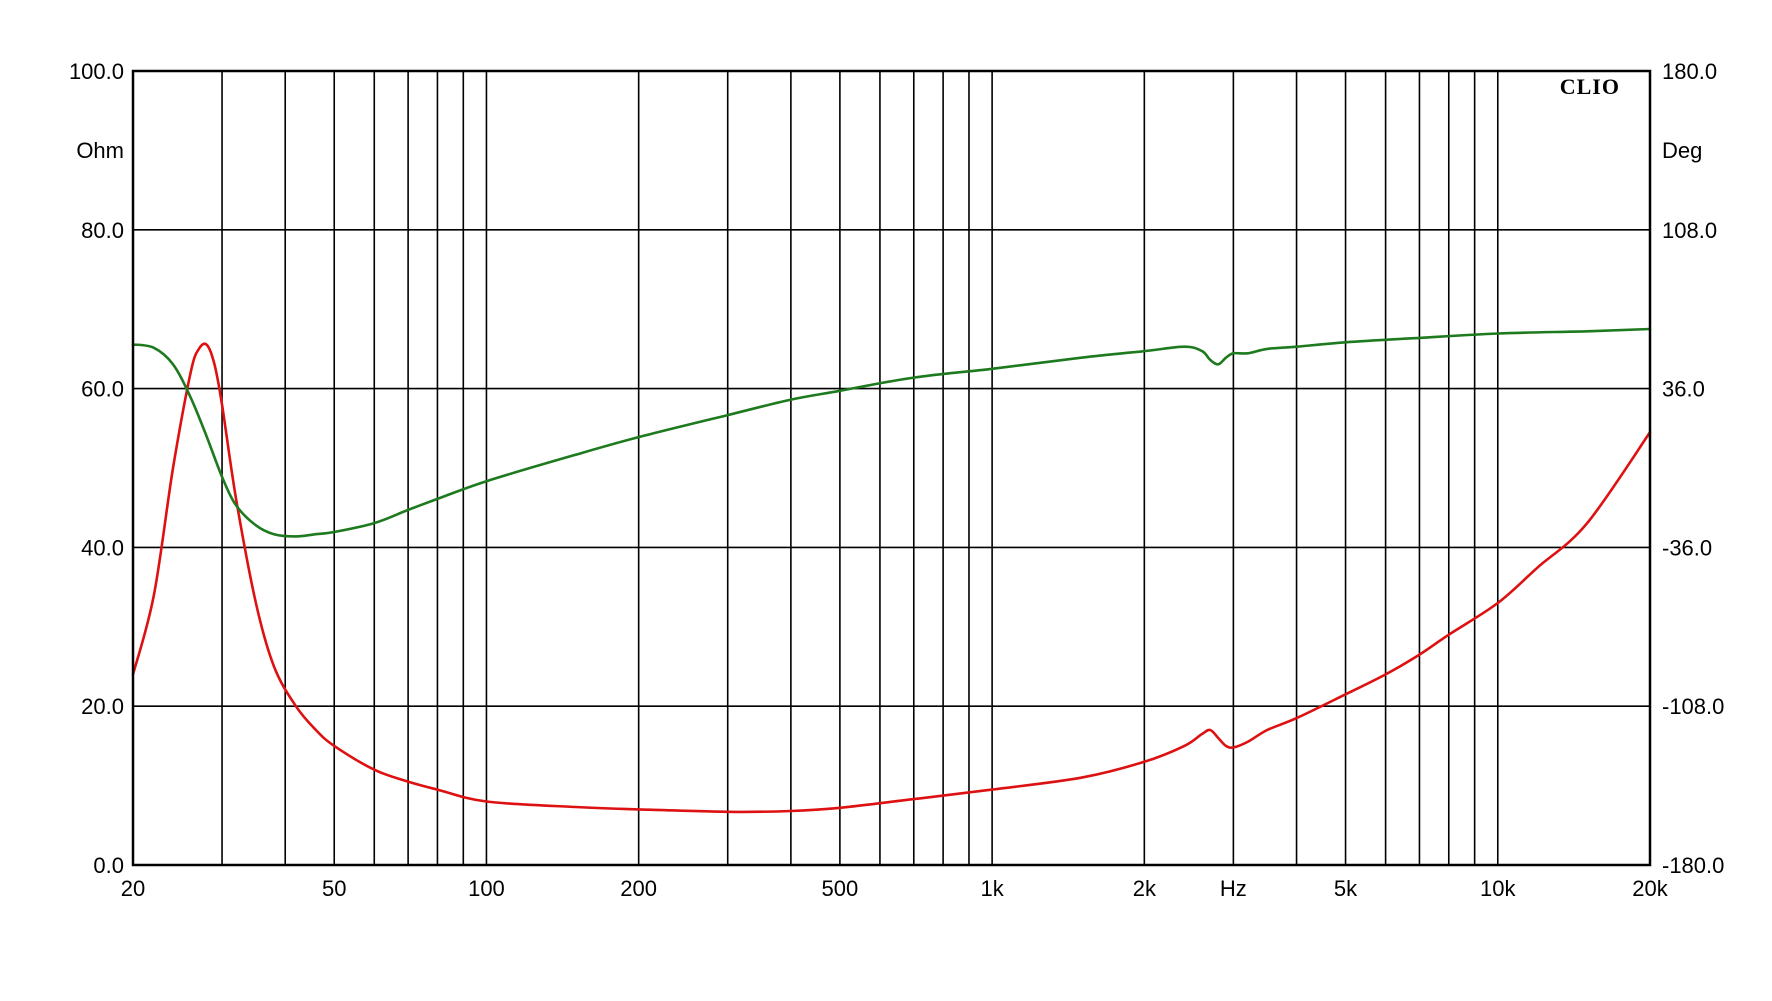 Image resolution: width=1772 pixels, height=1001 pixels. Describe the element at coordinates (96, 71) in the screenshot. I see `y-left-tick-label: 100.0` at that location.